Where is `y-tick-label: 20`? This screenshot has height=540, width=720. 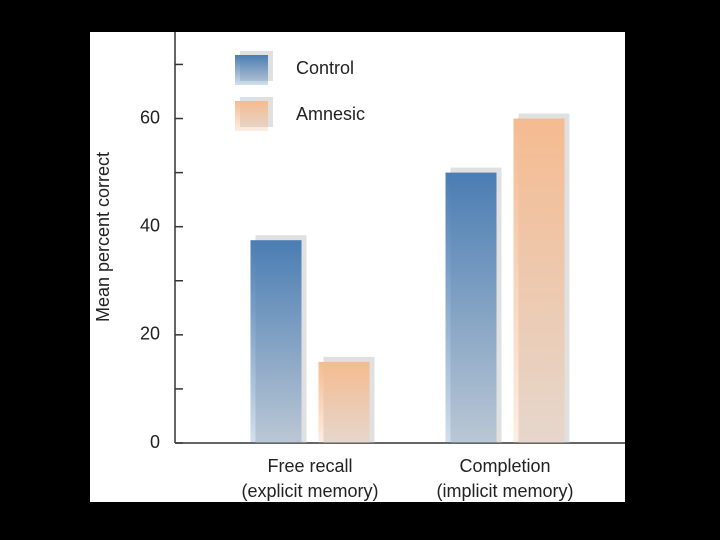 y-tick-label: 20 is located at coordinates (150, 334).